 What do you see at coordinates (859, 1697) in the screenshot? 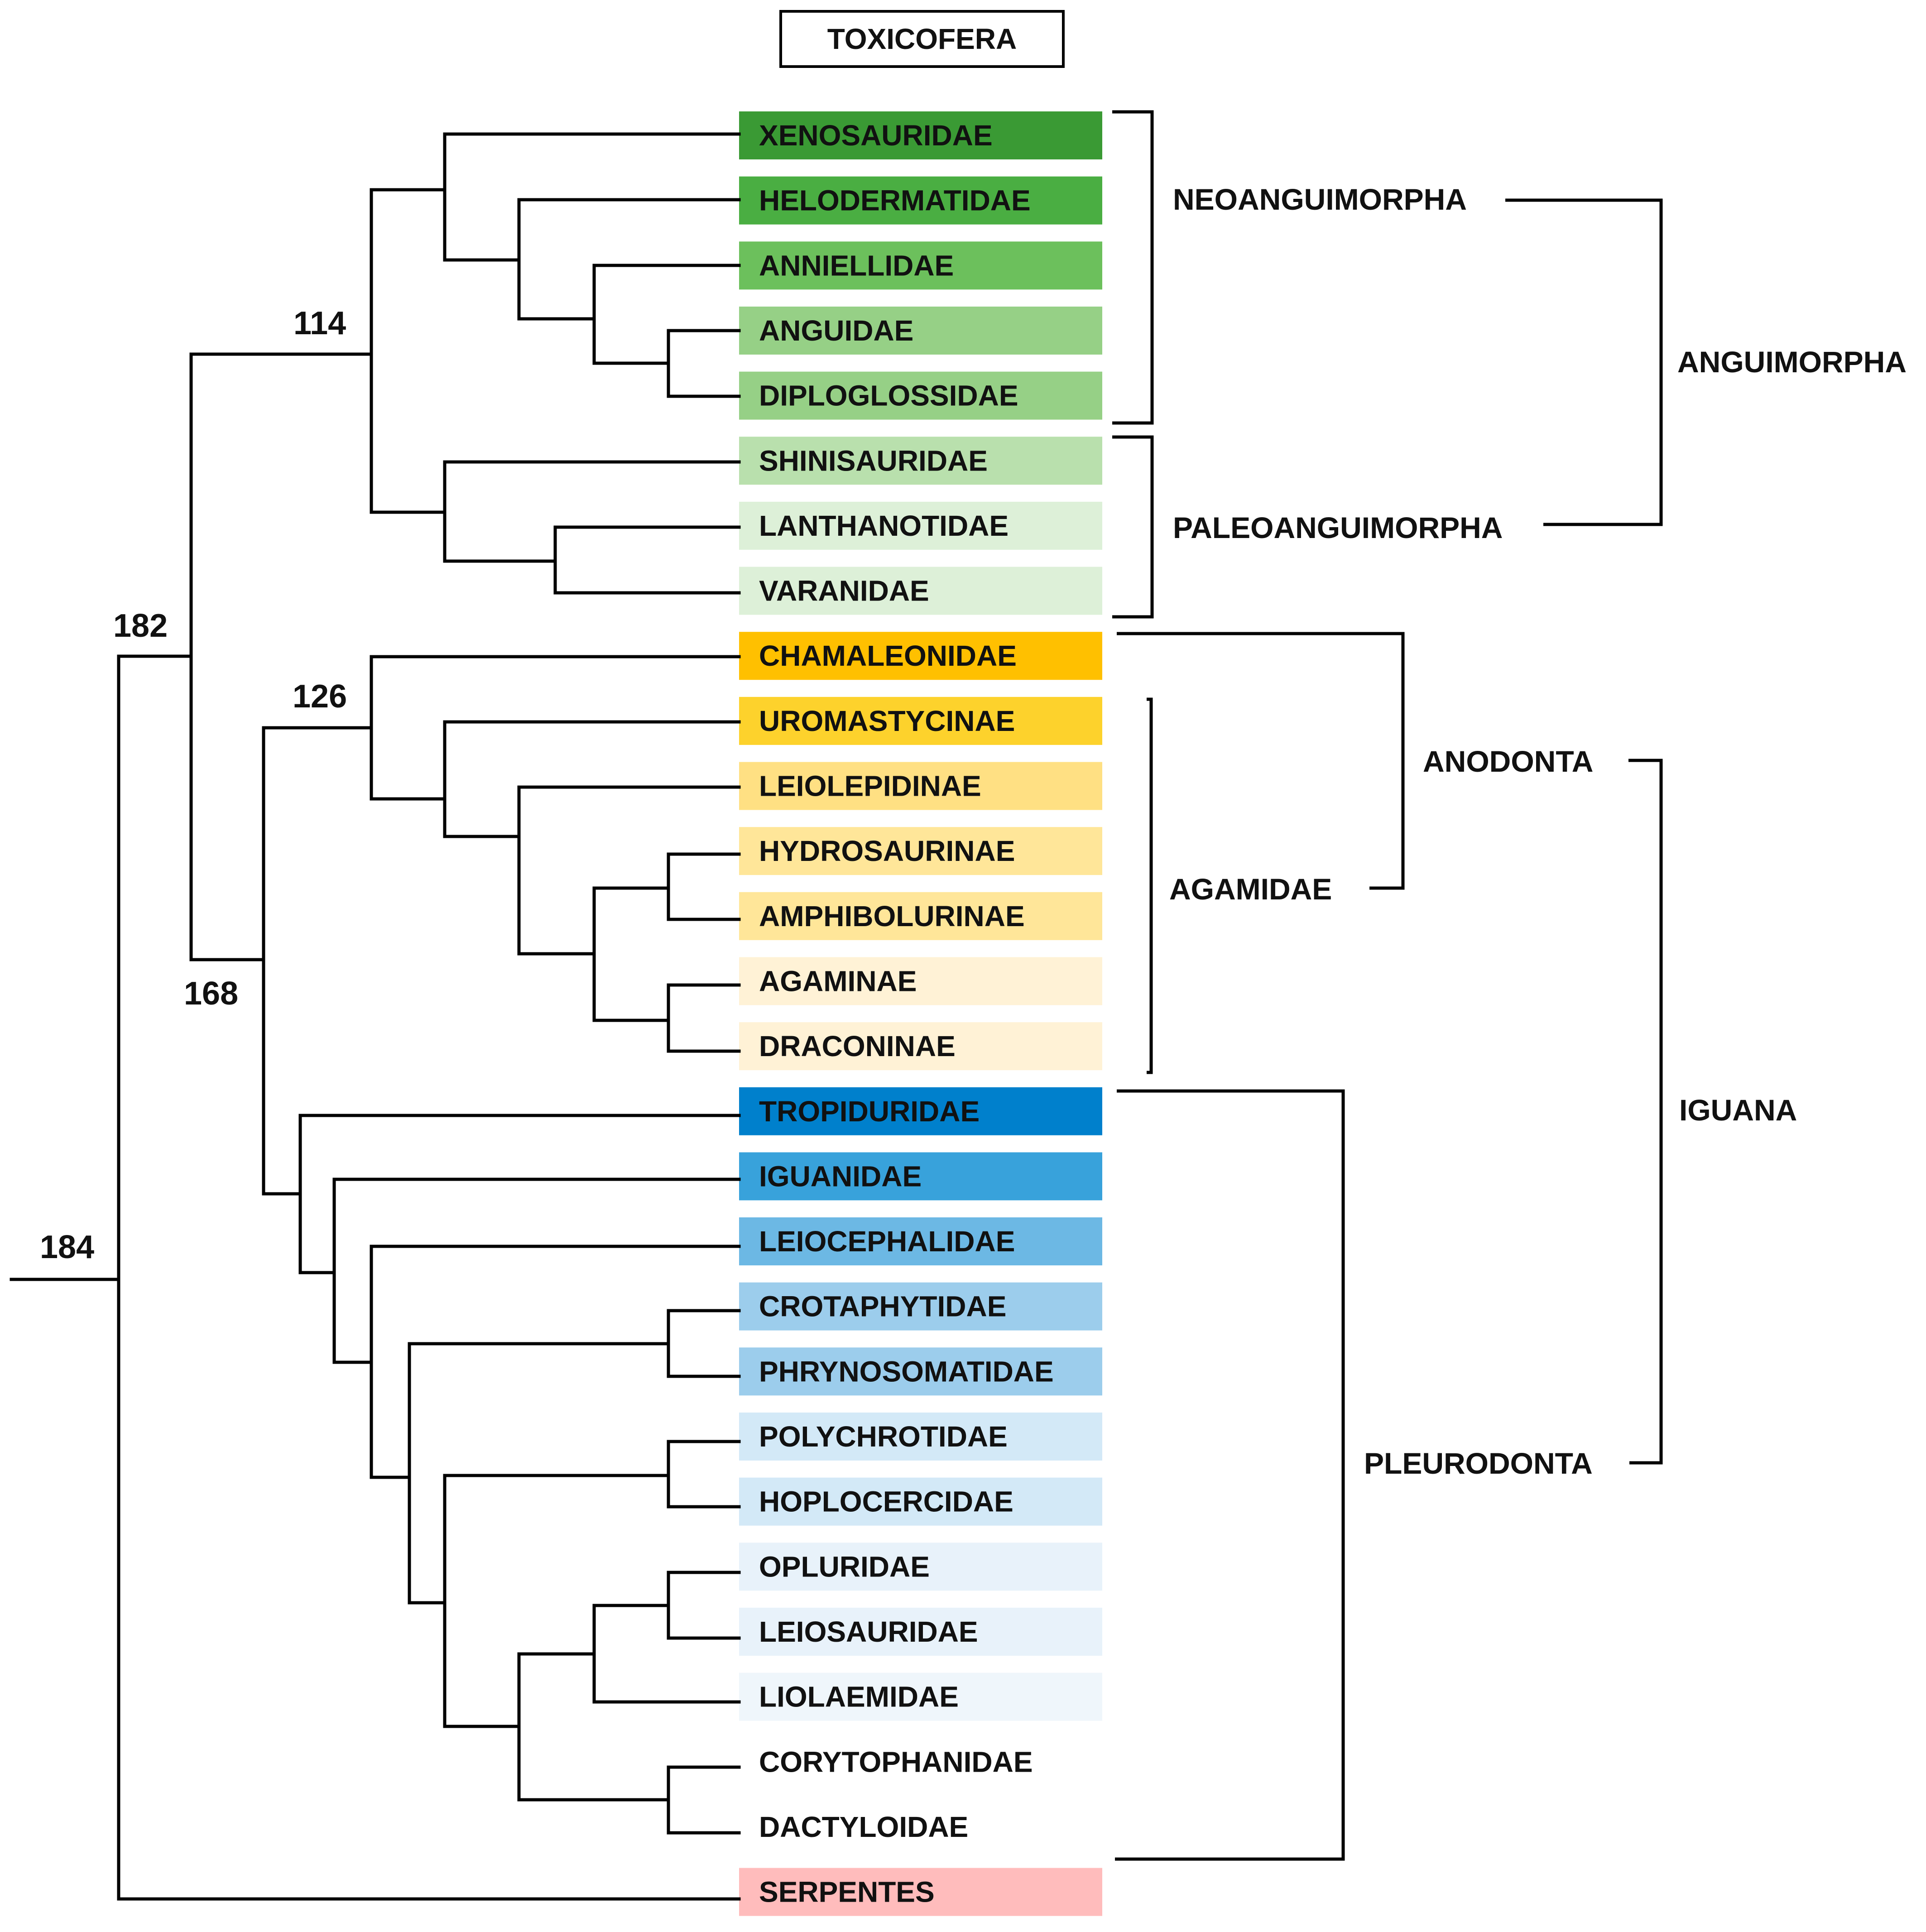
I see `taxon-label: LIOLAEMIDAE` at bounding box center [859, 1697].